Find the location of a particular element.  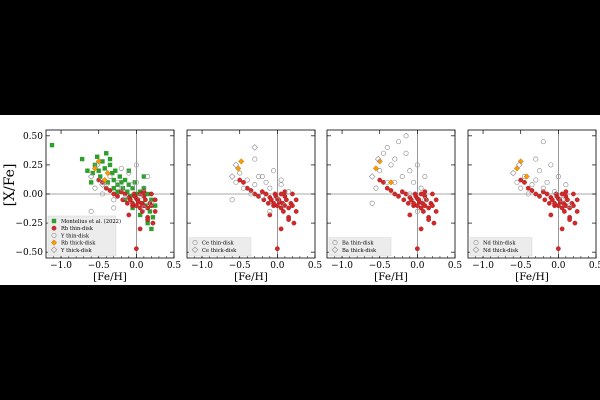

y-tick-label: −0.50 is located at coordinates (29, 253).